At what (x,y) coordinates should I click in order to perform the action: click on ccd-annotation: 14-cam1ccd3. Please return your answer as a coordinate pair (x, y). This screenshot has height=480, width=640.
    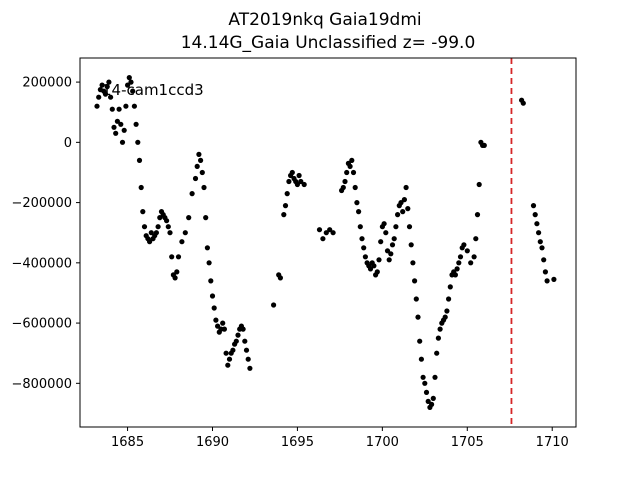
    Looking at the image, I should click on (153, 90).